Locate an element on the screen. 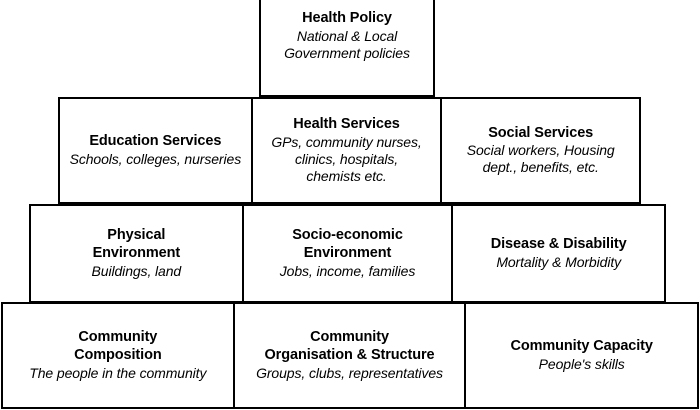 Image resolution: width=700 pixels, height=410 pixels. node-subtitle: Groups, clubs, representatives is located at coordinates (349, 372).